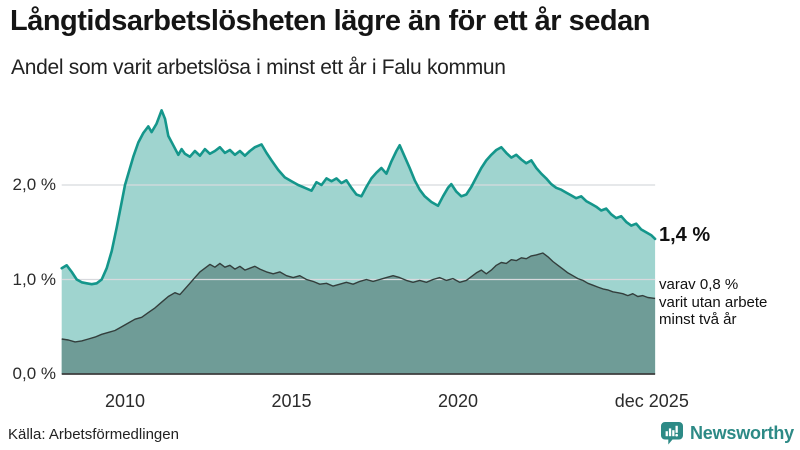  What do you see at coordinates (34, 184) in the screenshot?
I see `y-tick-label: 2,0 %` at bounding box center [34, 184].